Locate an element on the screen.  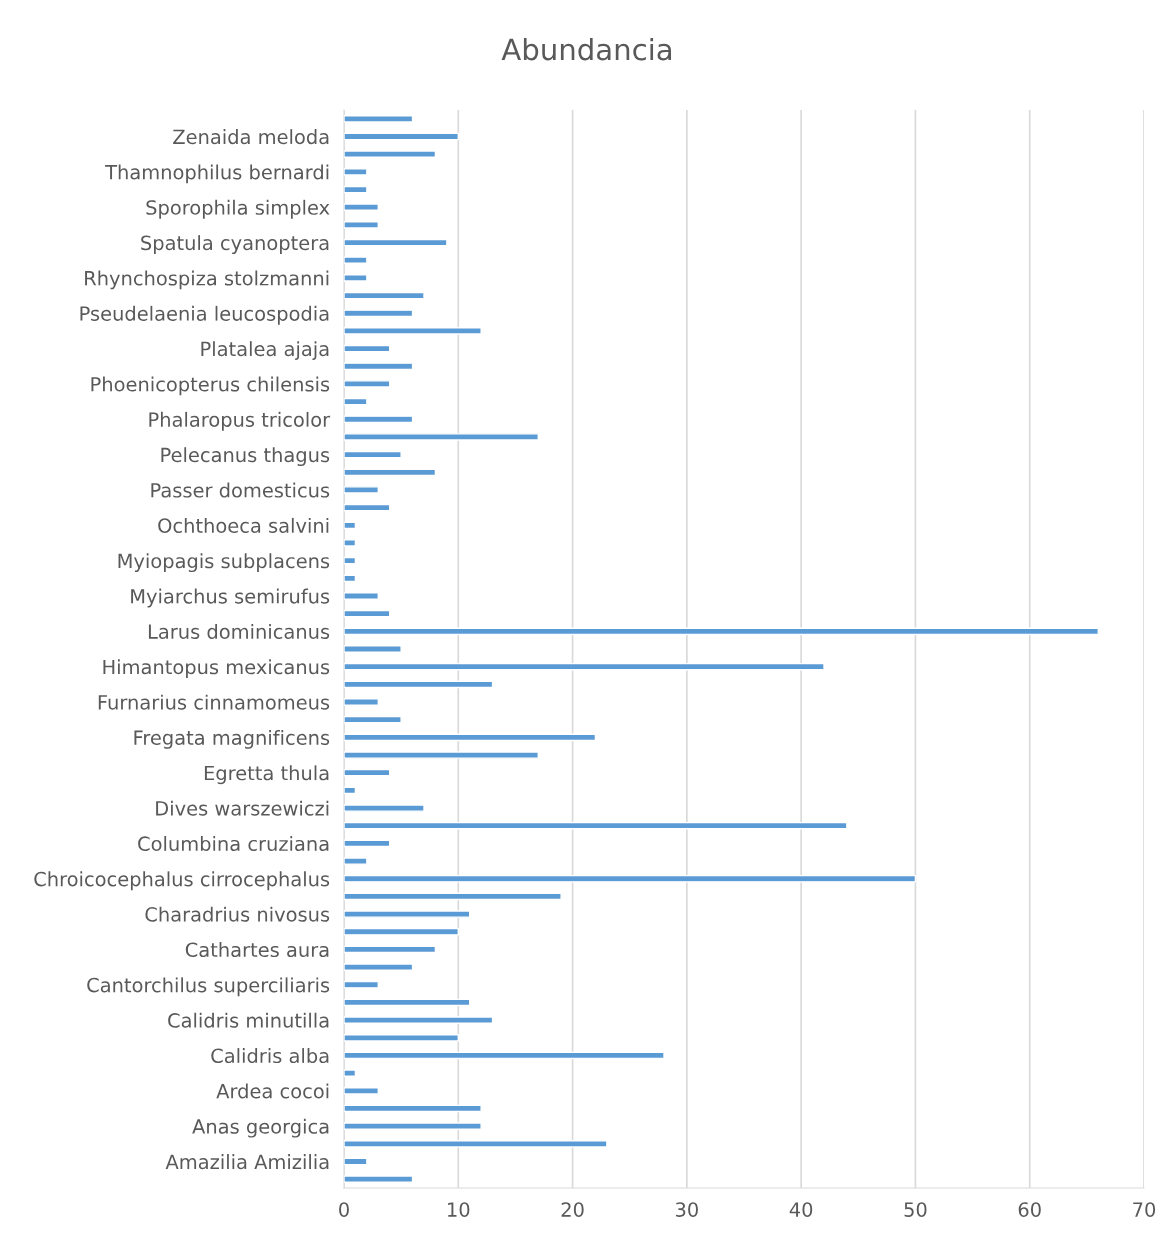
x-tick-label: 10 is located at coordinates (459, 1209).